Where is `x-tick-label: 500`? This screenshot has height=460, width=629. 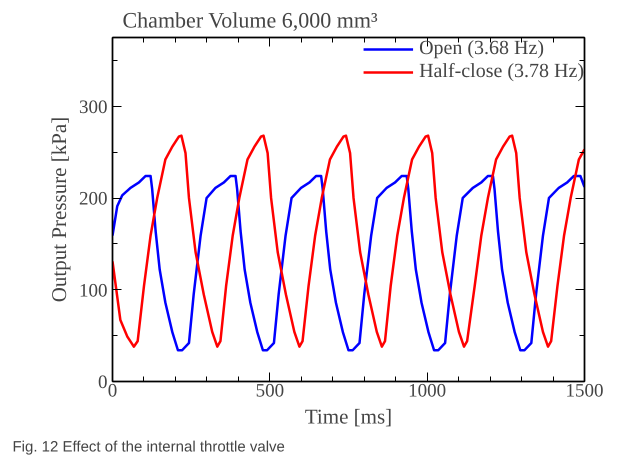
x-tick-label: 500 is located at coordinates (270, 391).